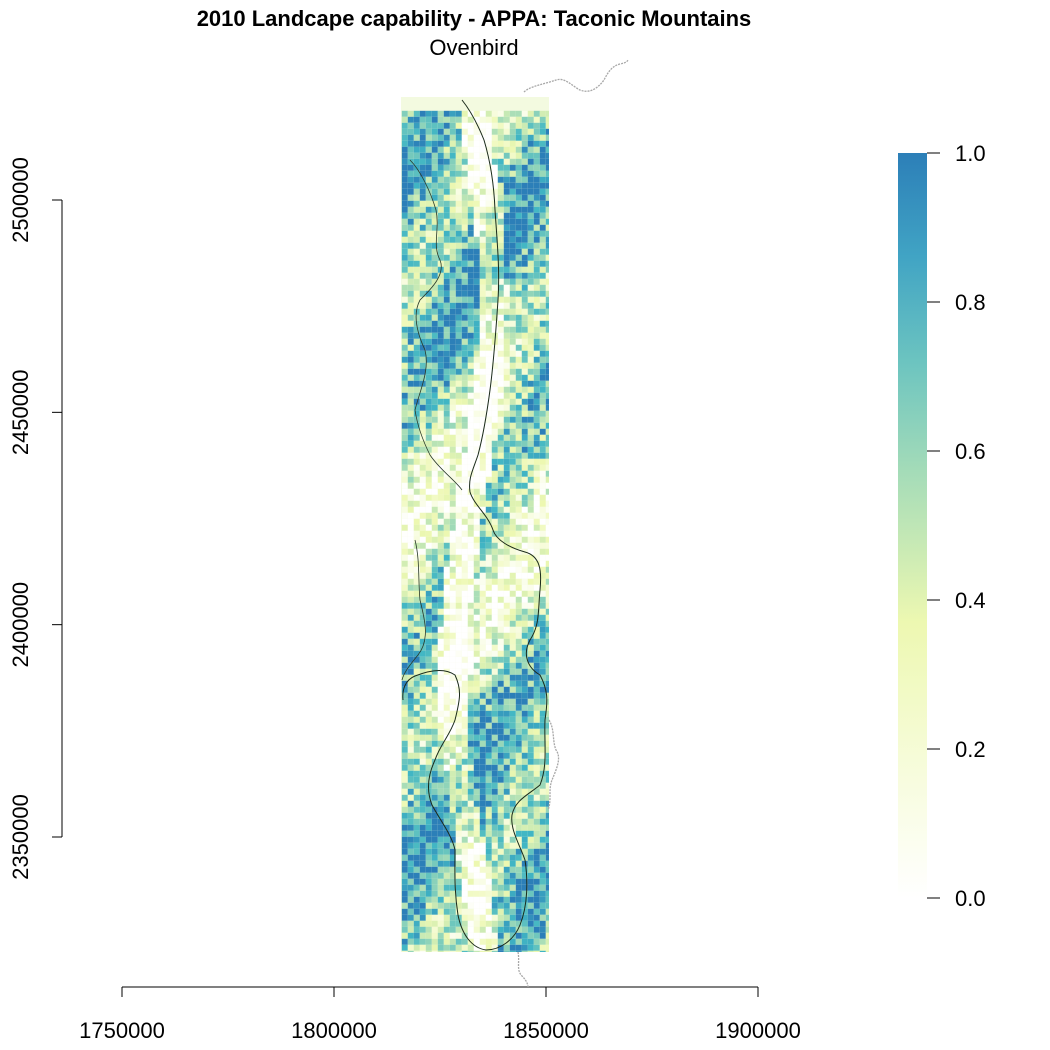  I want to click on chart-subtitle: Ovenbird, so click(474, 47).